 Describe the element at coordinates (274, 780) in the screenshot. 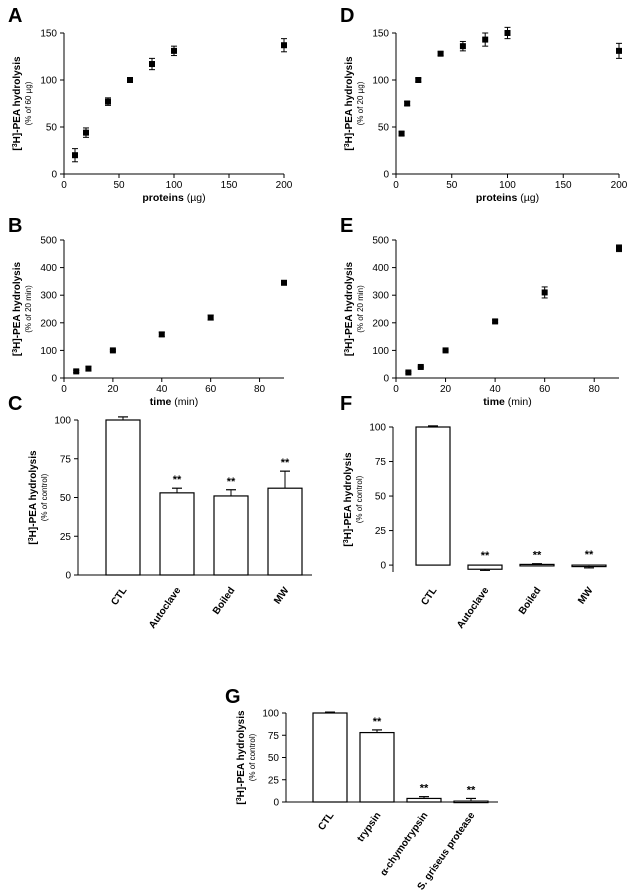

I see `y-tick-label: 25` at that location.